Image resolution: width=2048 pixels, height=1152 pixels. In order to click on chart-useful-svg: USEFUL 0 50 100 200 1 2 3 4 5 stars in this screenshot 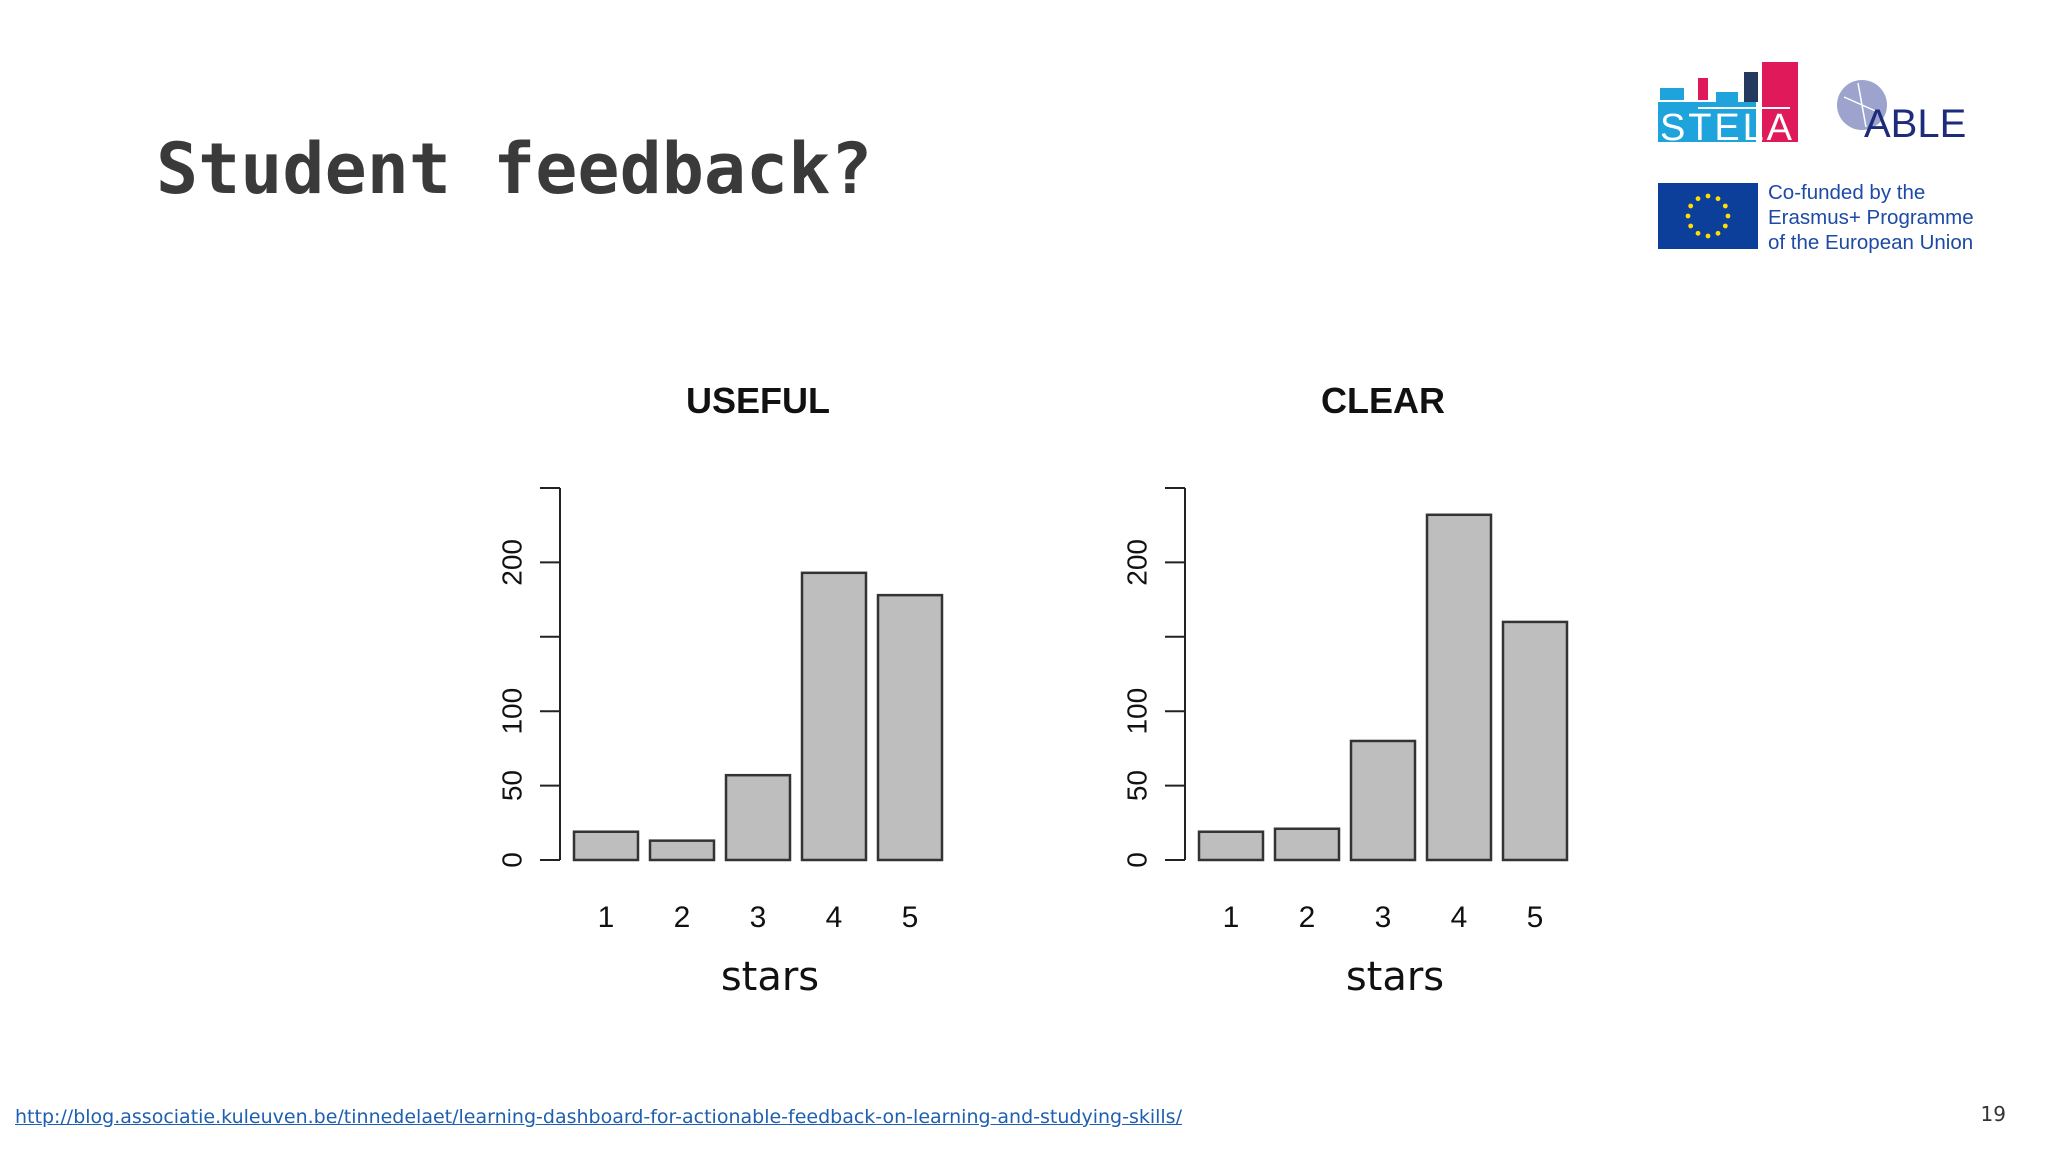, I will do `click(720, 690)`.